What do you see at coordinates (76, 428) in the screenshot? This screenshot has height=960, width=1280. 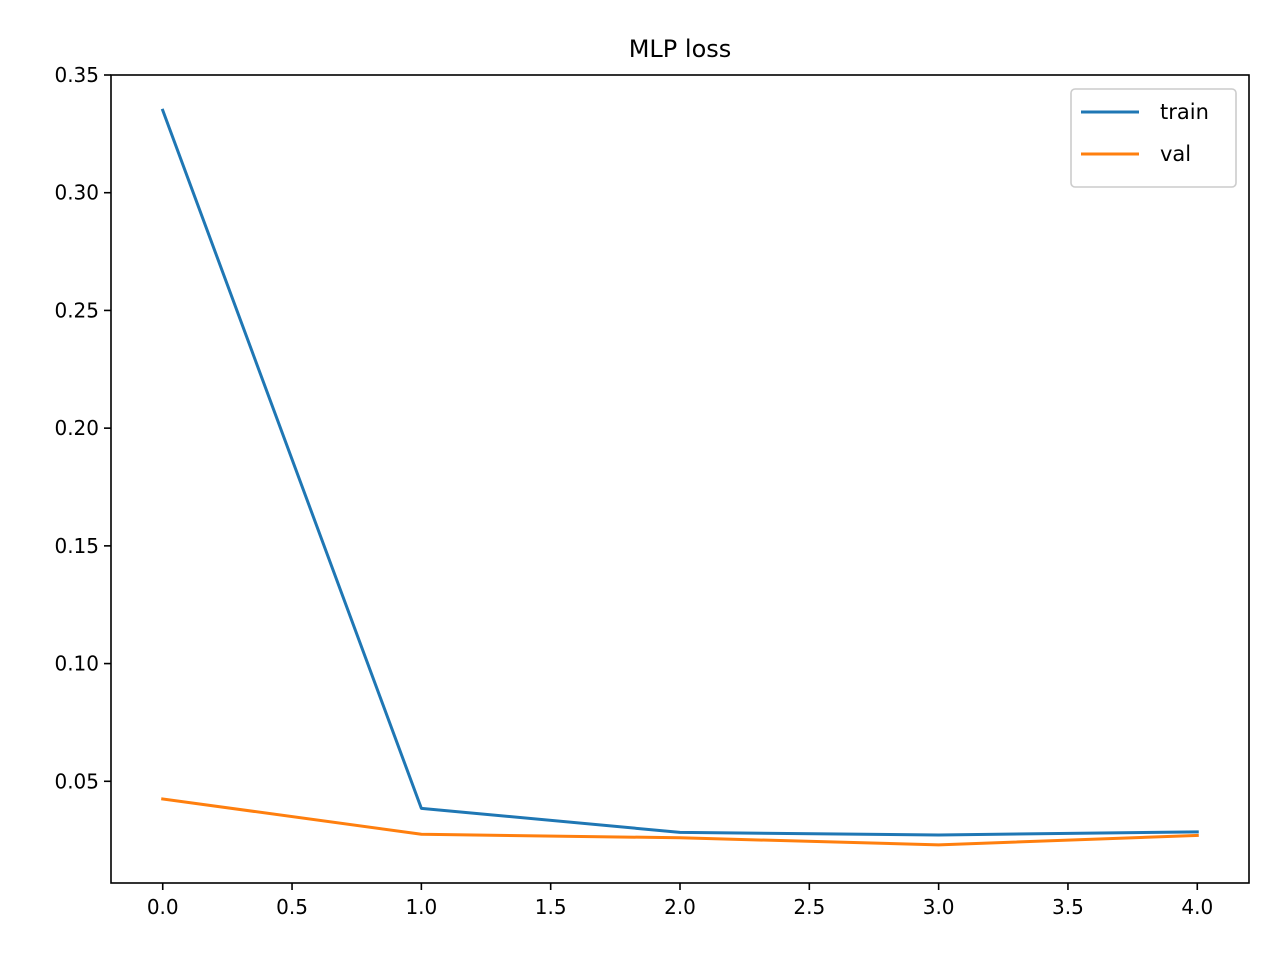 I see `y-tick-label: 0.20` at bounding box center [76, 428].